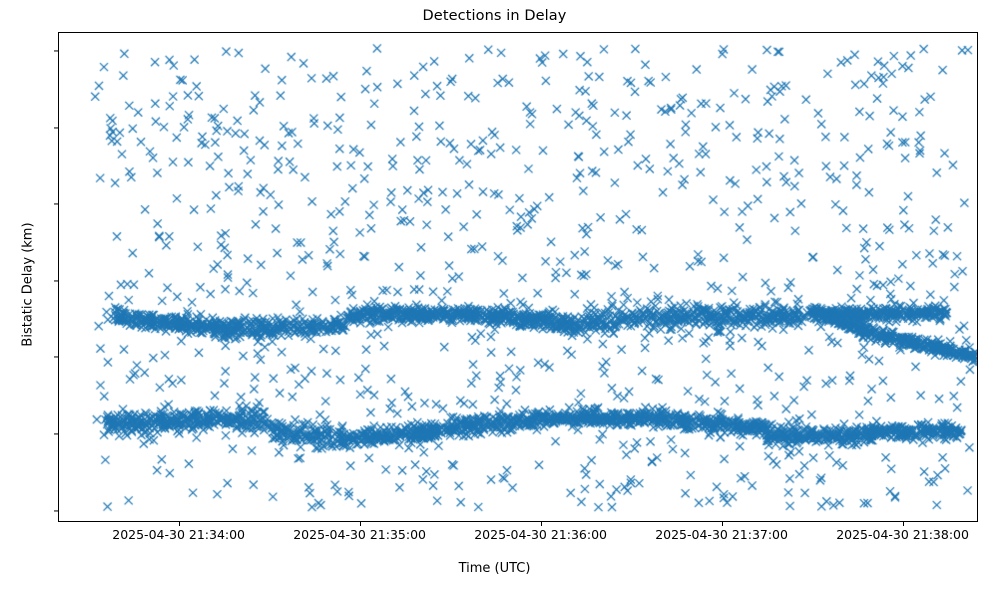 This screenshot has width=989, height=590. I want to click on x-tick-label: 2025-04-30 21:36:00, so click(540, 534).